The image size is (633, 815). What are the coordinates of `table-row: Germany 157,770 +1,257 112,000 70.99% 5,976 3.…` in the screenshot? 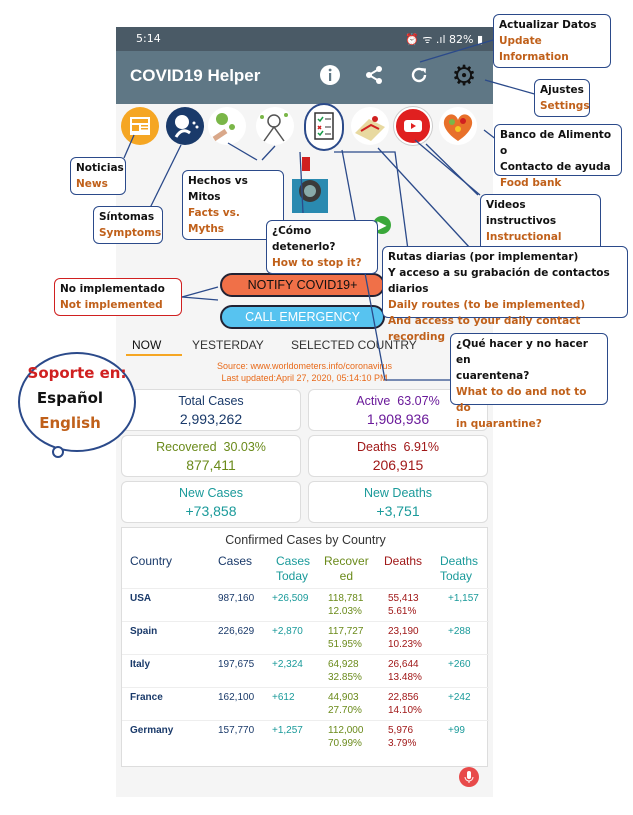 It's located at (305, 736).